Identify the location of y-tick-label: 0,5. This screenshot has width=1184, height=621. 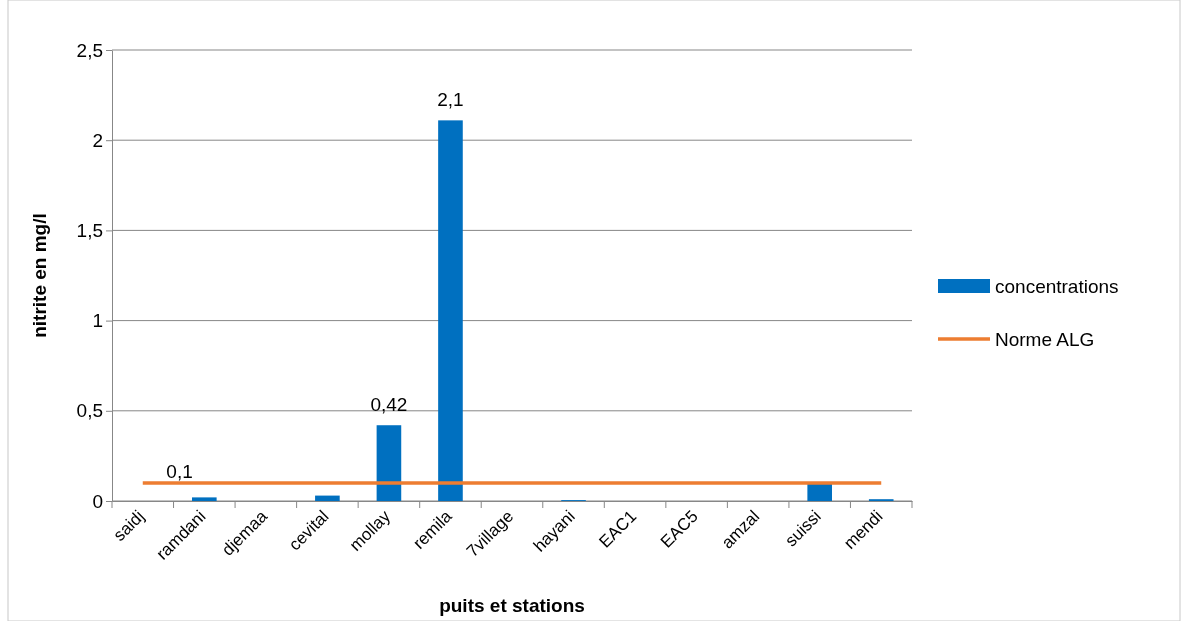
(89, 411).